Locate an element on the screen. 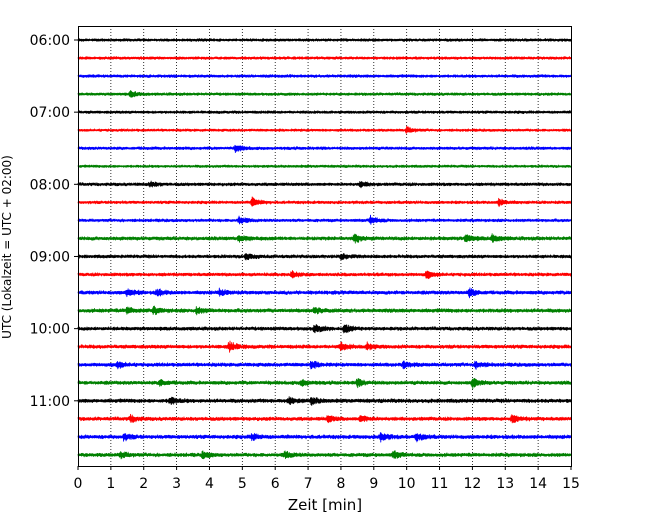 The width and height of the screenshot is (650, 520). y-tick-label: 10:00 is located at coordinates (50, 330).